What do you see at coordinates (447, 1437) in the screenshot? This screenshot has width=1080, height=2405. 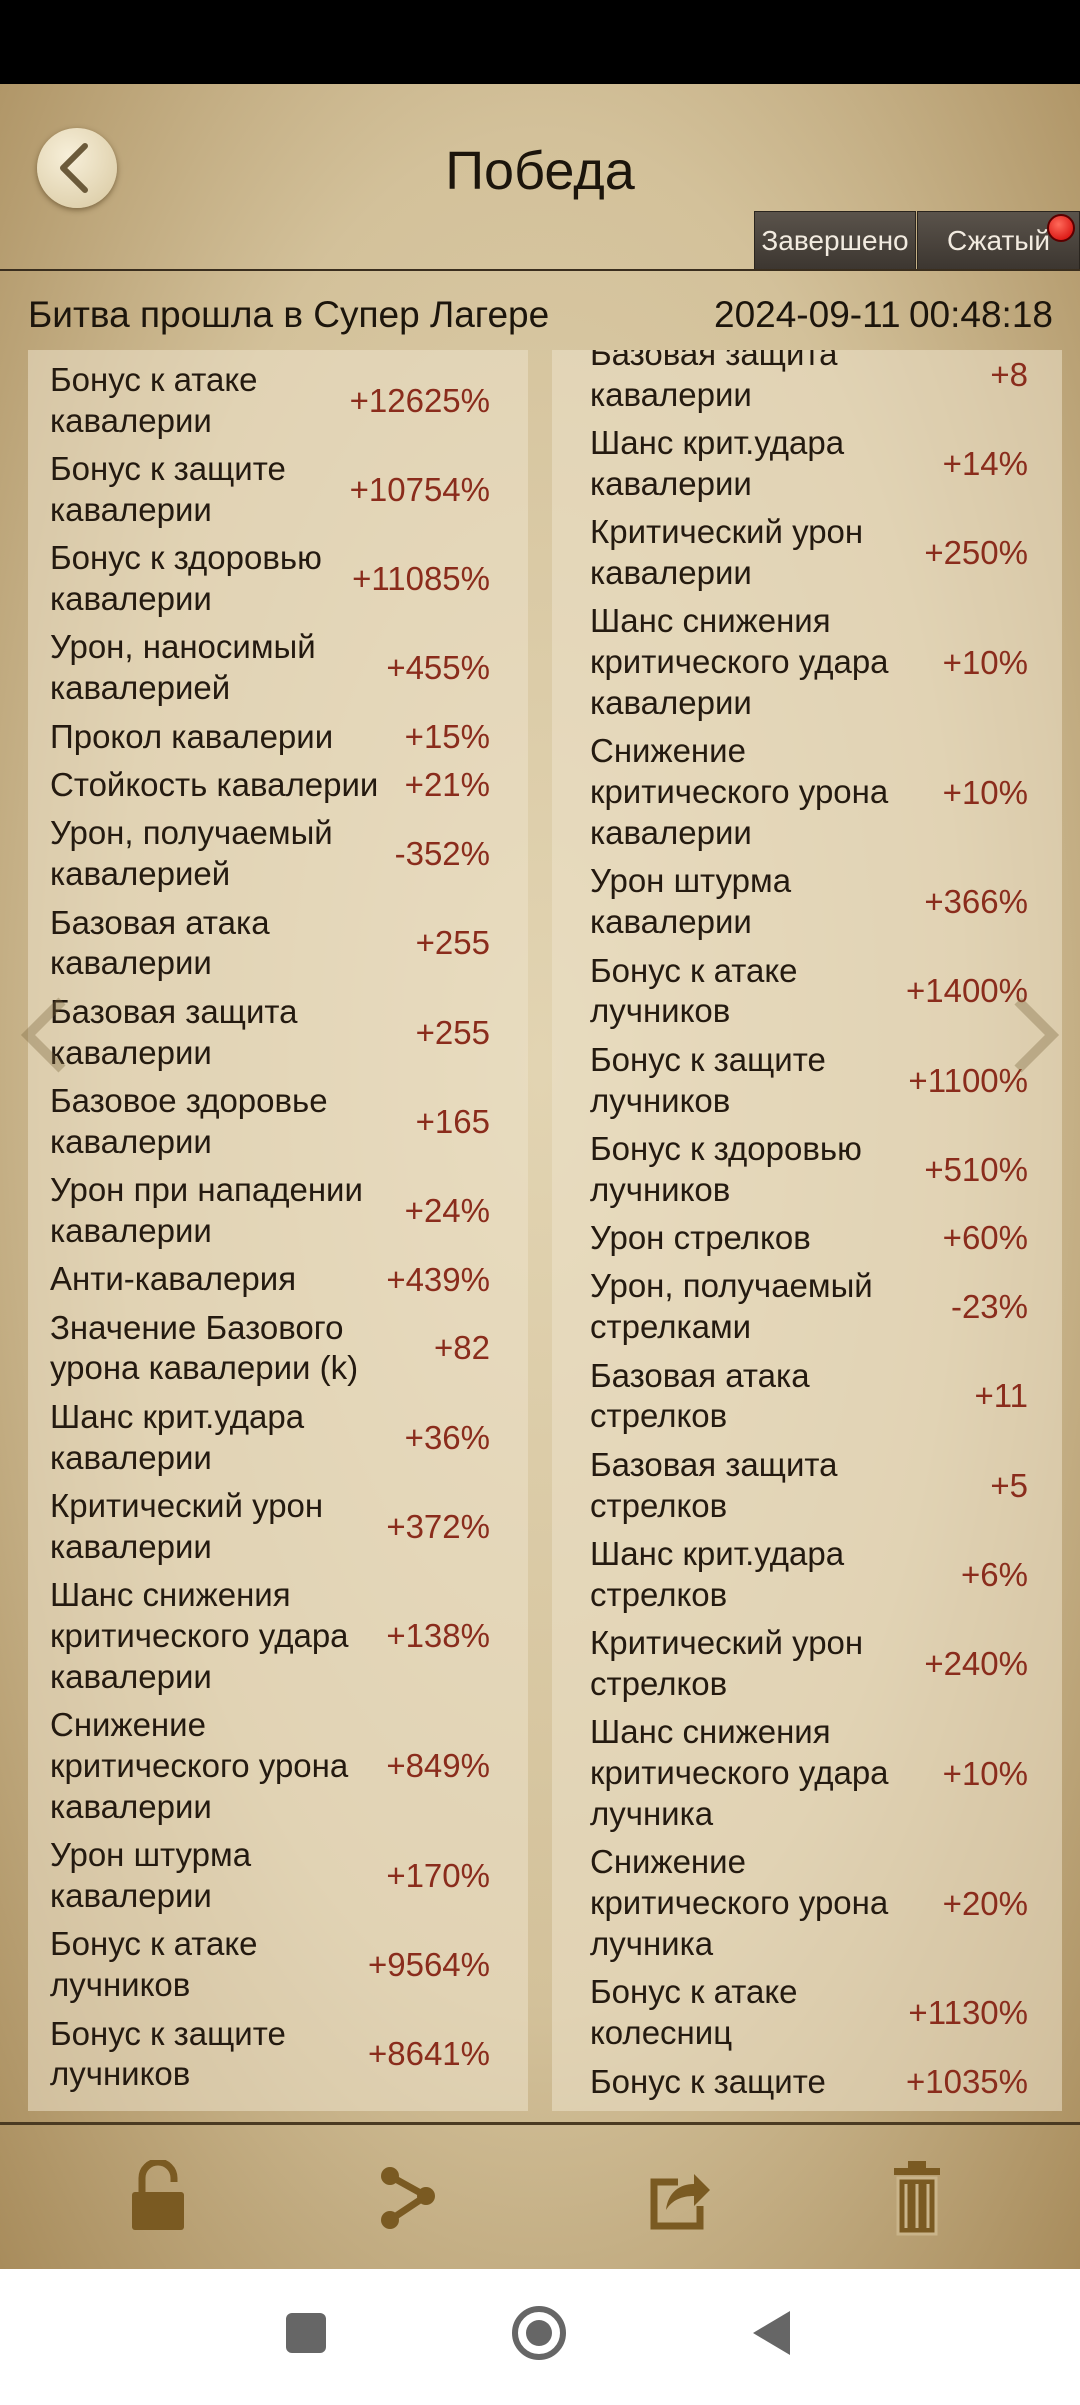 I see `stat-value: +36%` at bounding box center [447, 1437].